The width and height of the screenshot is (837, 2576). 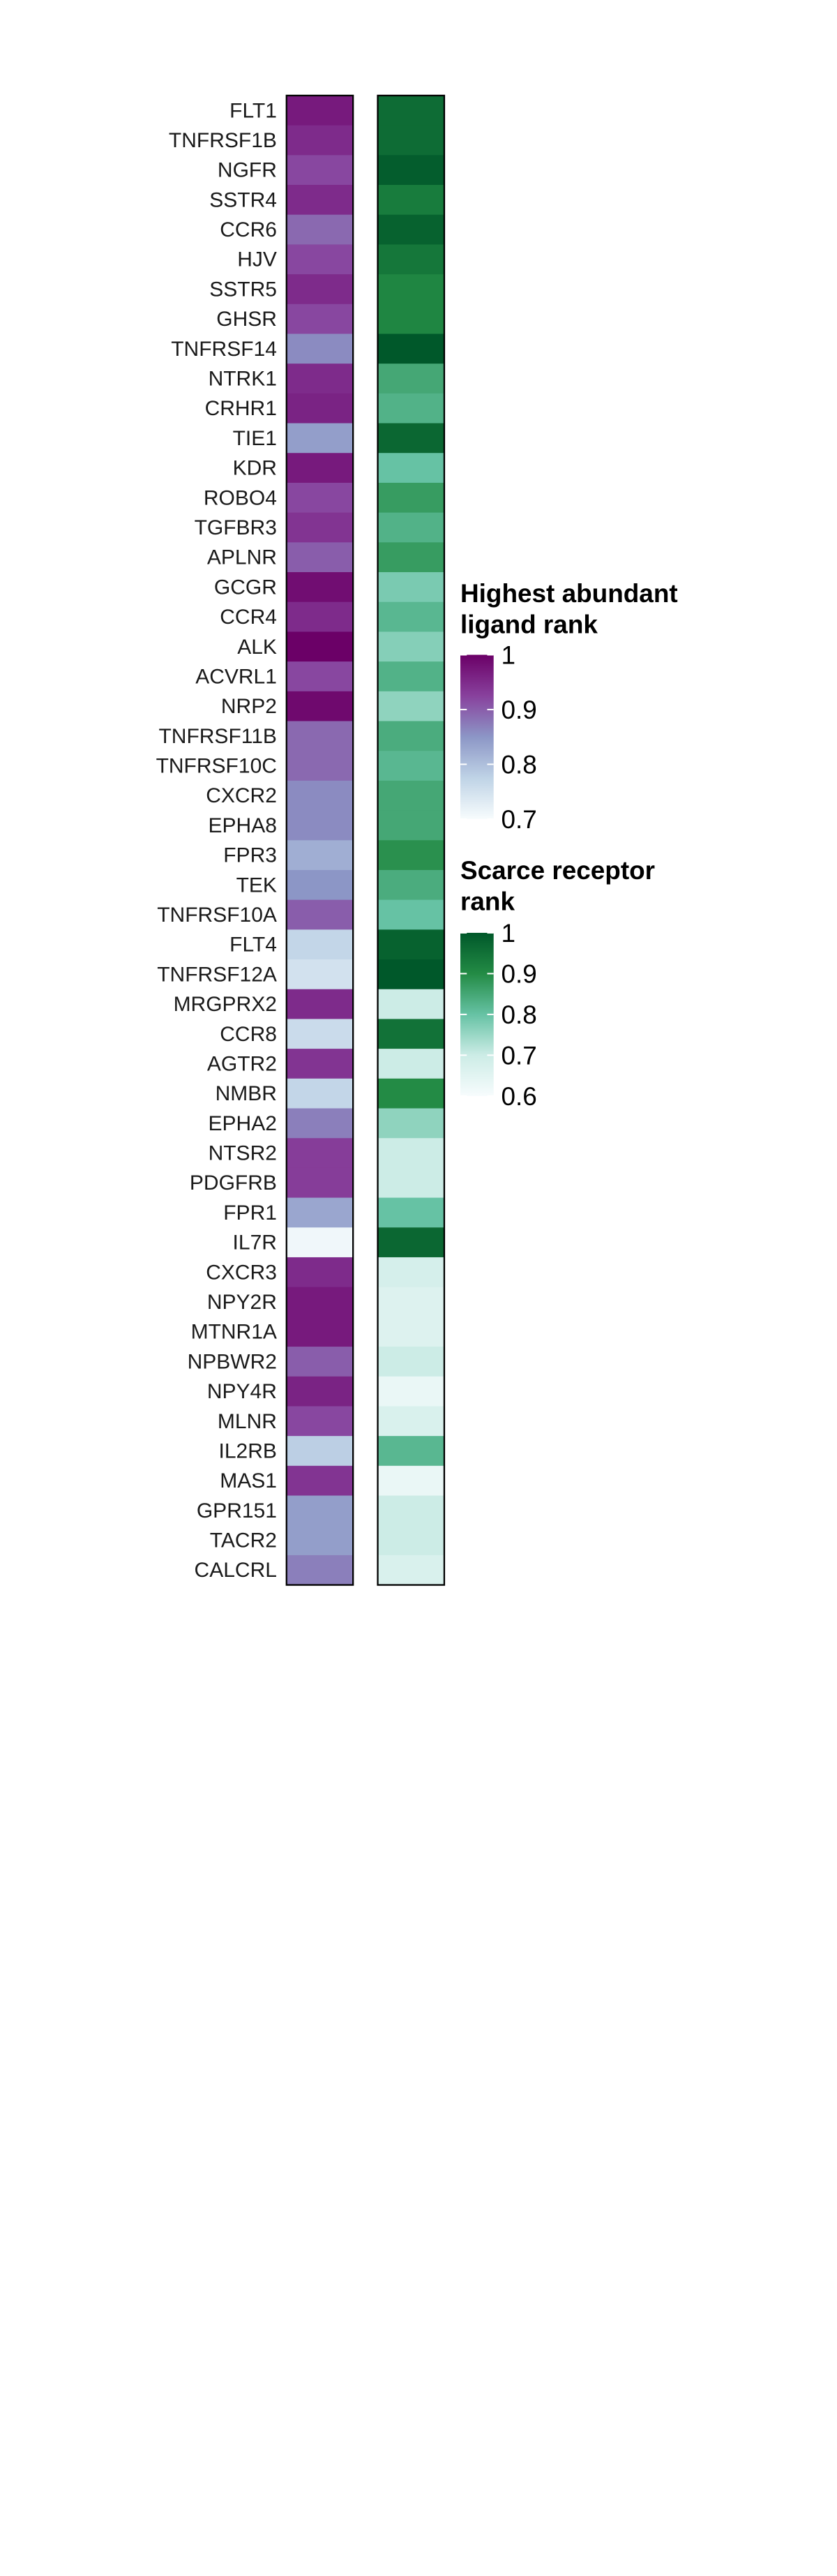 What do you see at coordinates (518, 1096) in the screenshot?
I see `legend-tick-label: 0.6` at bounding box center [518, 1096].